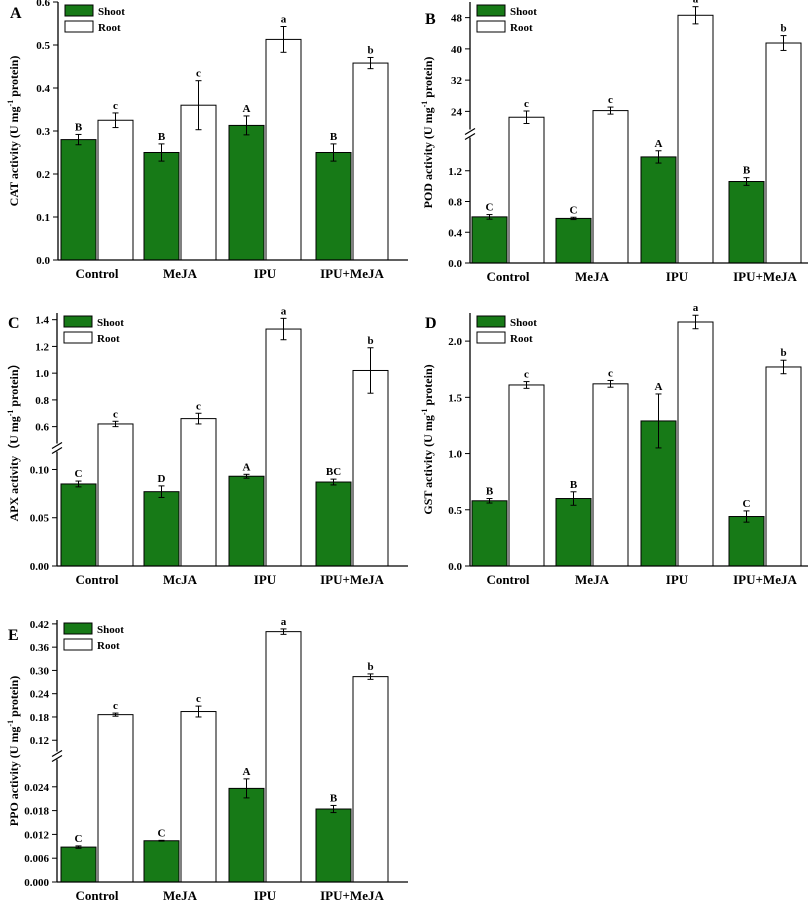  Describe the element at coordinates (14, 156) in the screenshot. I see `y-axis-label-main: CAT activity (U mg` at that location.